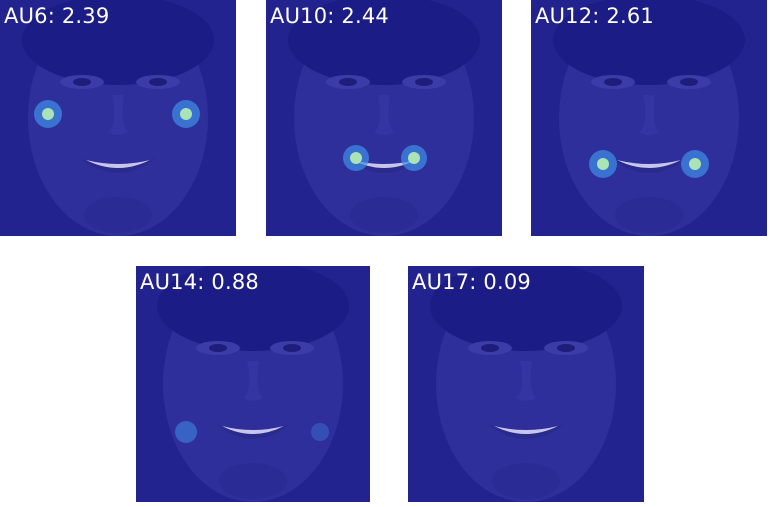  What do you see at coordinates (329, 16) in the screenshot?
I see `au10-score-label: AU10: 2.44` at bounding box center [329, 16].